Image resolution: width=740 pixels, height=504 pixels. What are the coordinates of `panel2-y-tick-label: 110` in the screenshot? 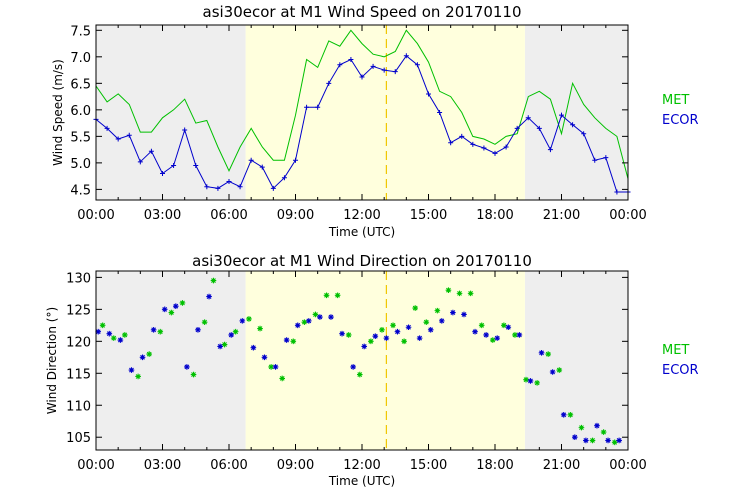 It's located at (78, 406).